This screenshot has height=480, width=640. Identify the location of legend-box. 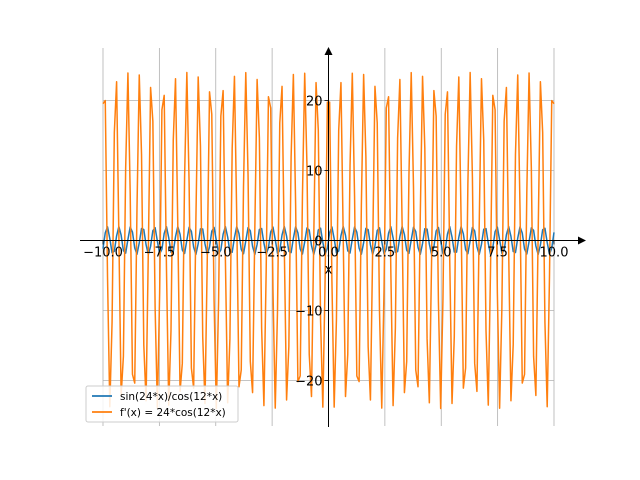
(162, 404).